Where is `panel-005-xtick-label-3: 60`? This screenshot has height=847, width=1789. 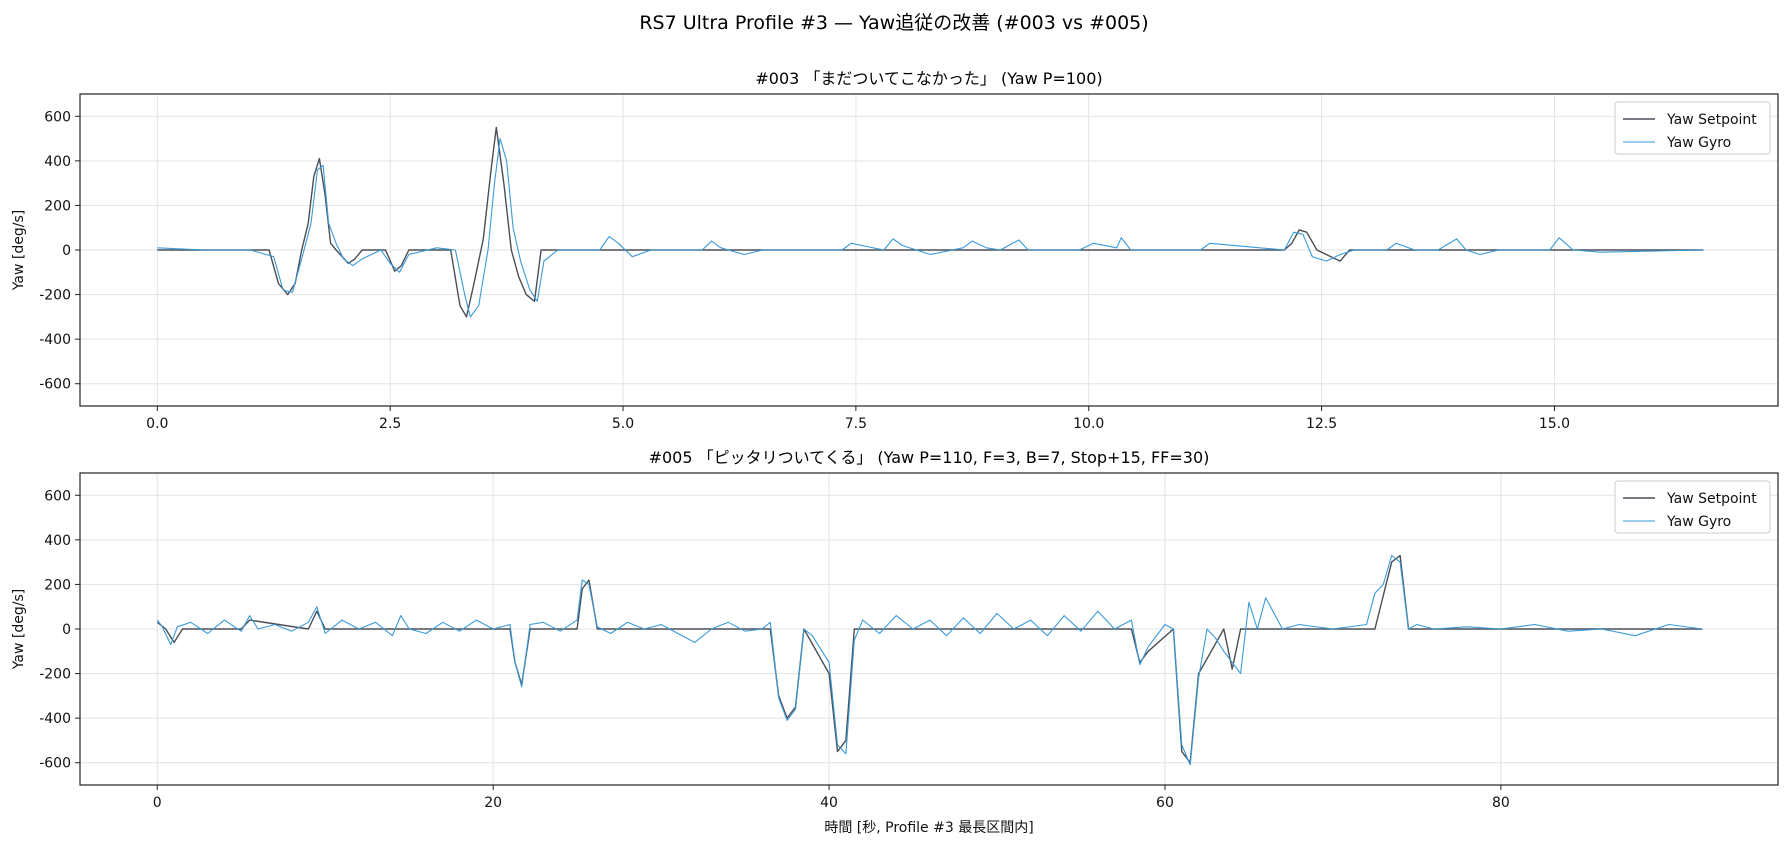 panel-005-xtick-label-3: 60 is located at coordinates (1165, 803).